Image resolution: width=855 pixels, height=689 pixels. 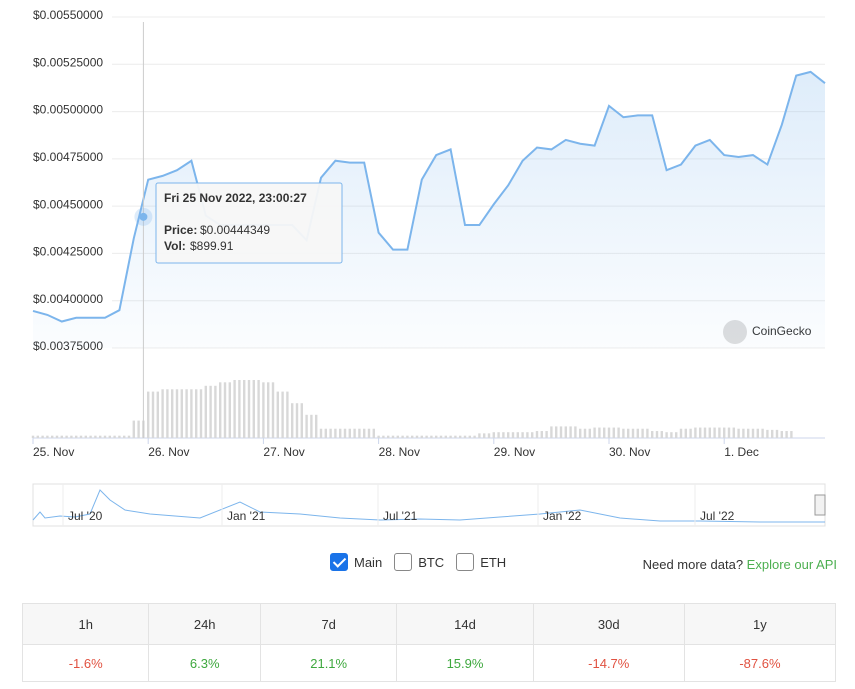 I want to click on option: BTC, so click(x=419, y=562).